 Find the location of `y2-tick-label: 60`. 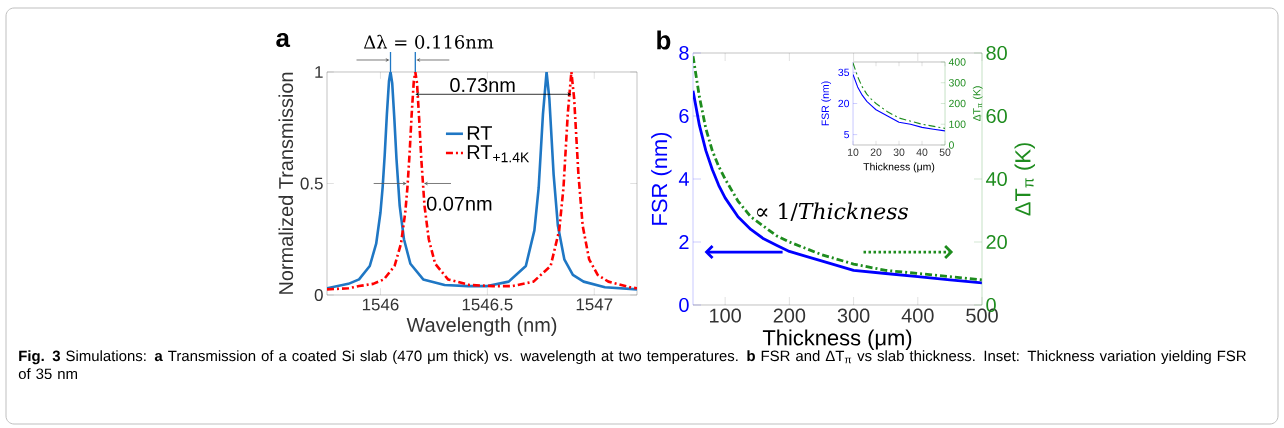

y2-tick-label: 60 is located at coordinates (996, 116).